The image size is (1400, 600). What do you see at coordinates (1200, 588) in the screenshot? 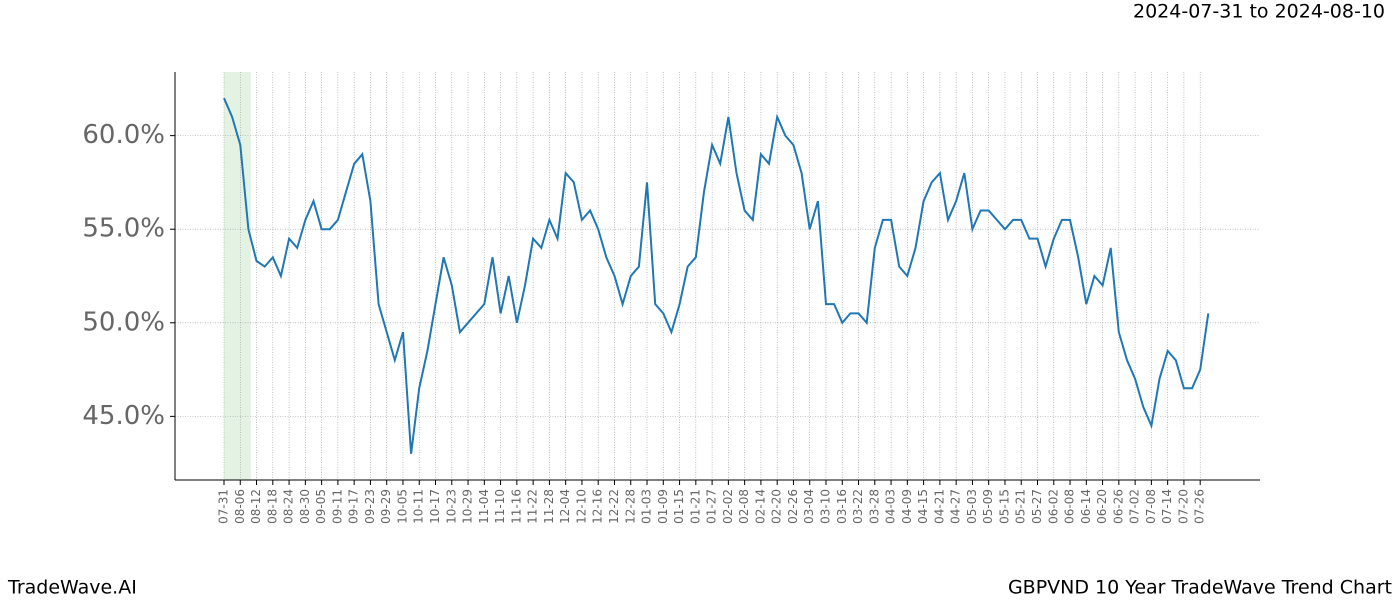
I see `chart-title: GBPVND 10 Year TradeWave Trend Chart` at bounding box center [1200, 588].